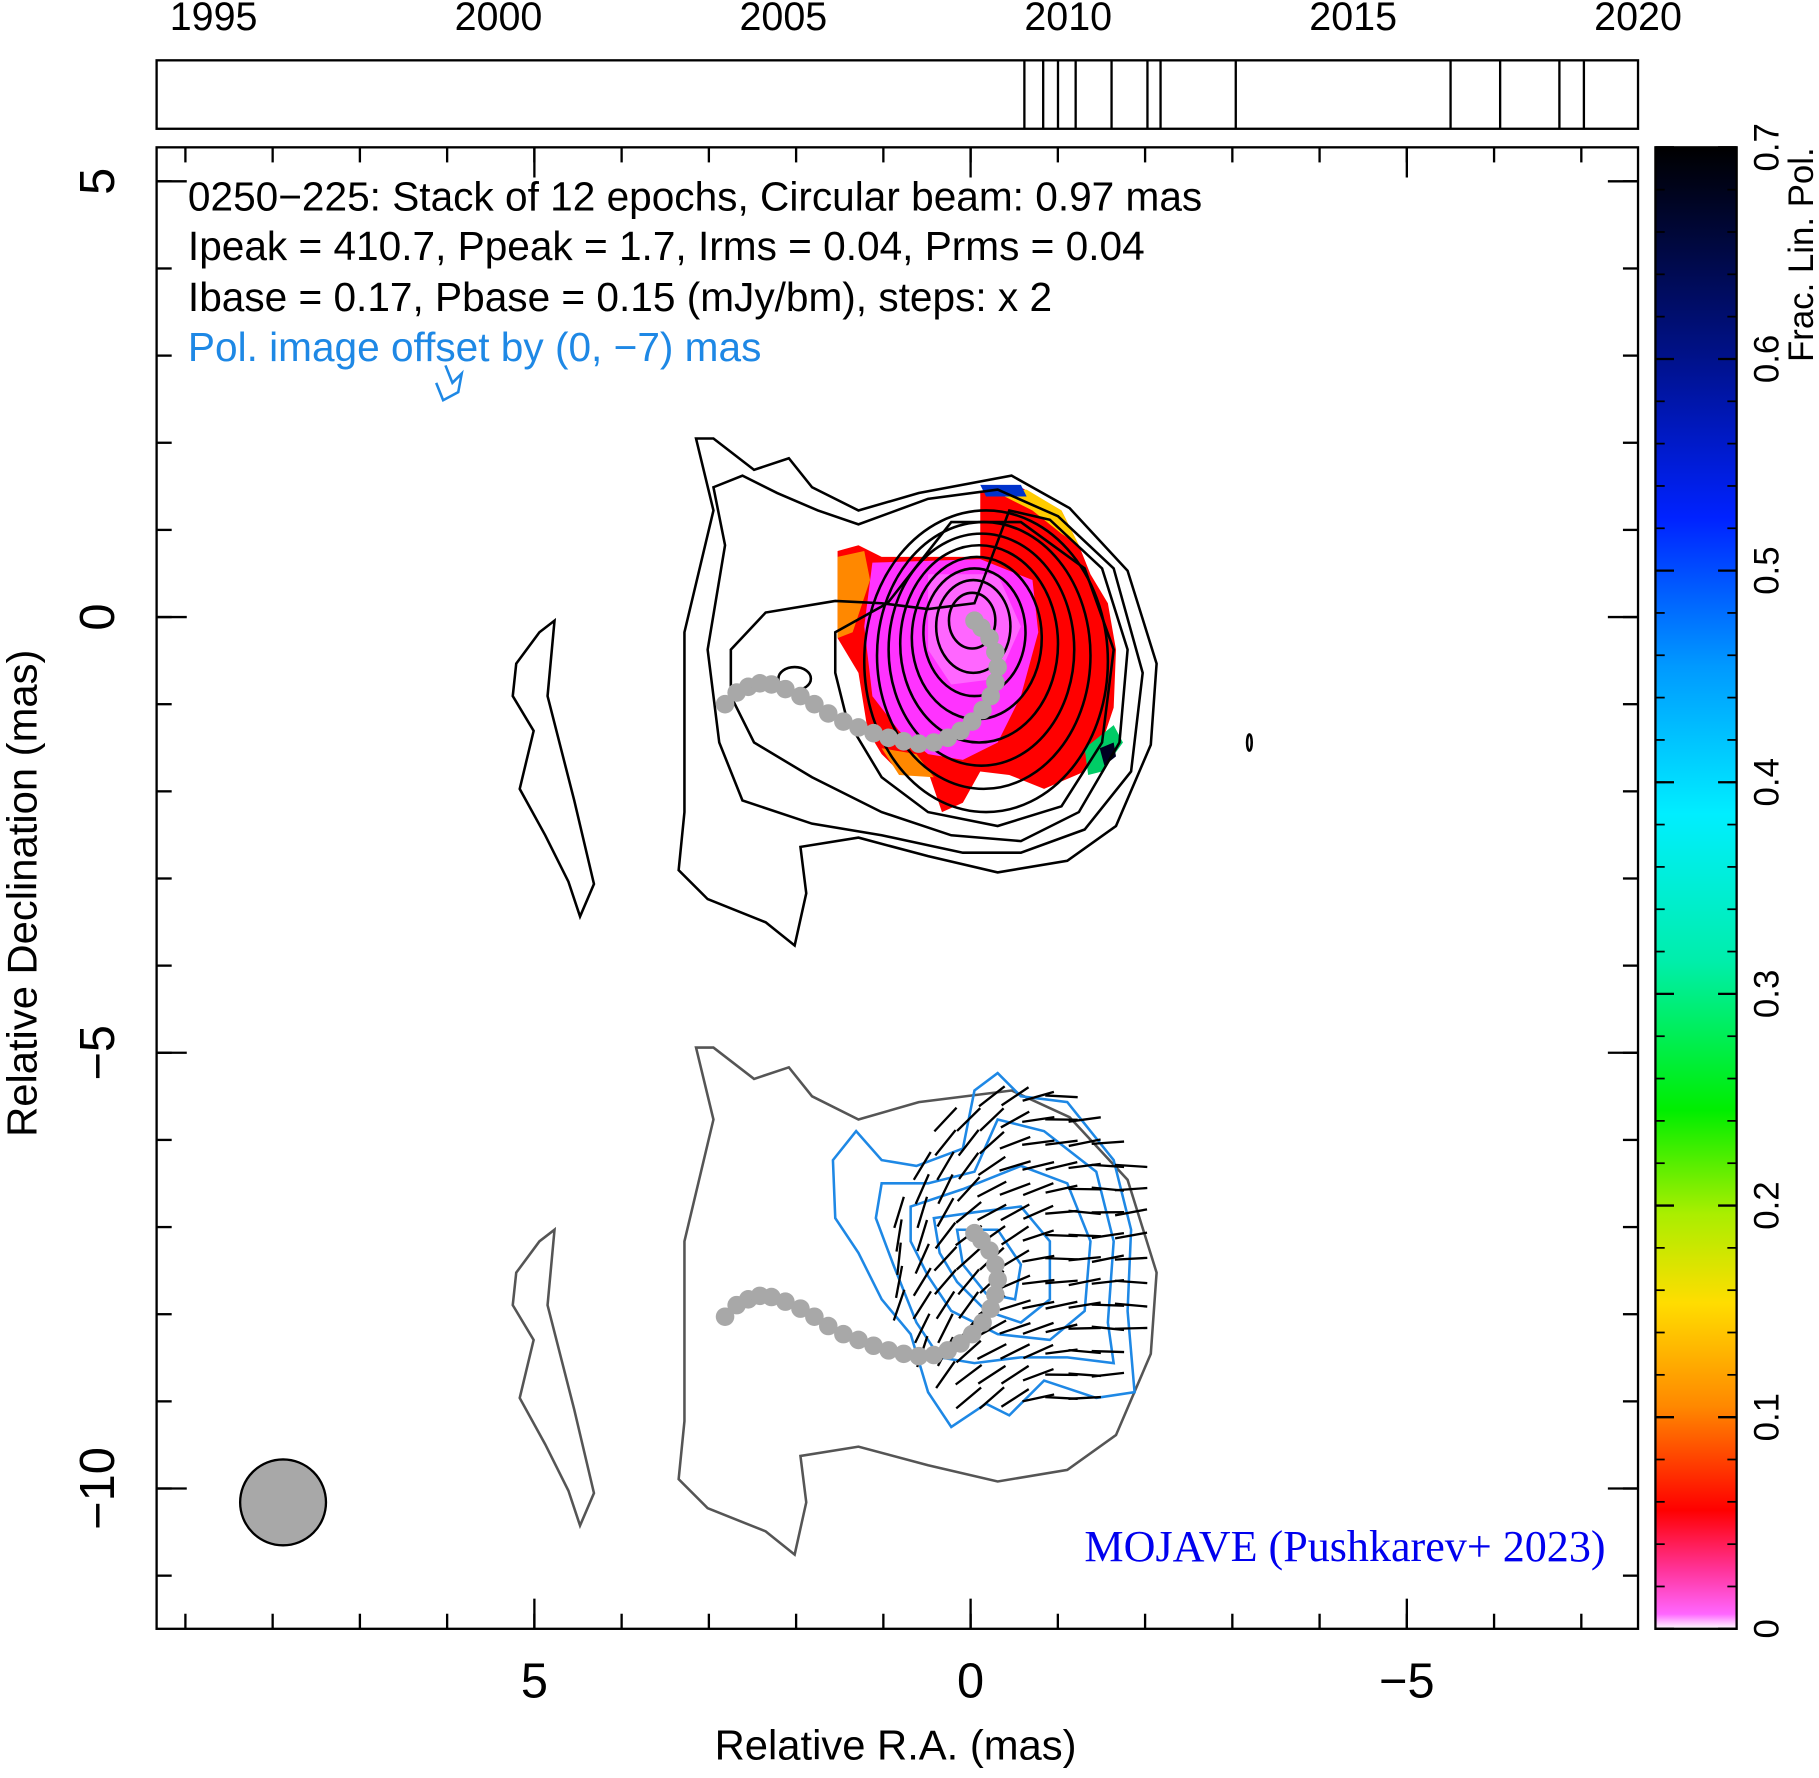  What do you see at coordinates (1766, 570) in the screenshot?
I see `colorbar-tick-label: 0.5` at bounding box center [1766, 570].